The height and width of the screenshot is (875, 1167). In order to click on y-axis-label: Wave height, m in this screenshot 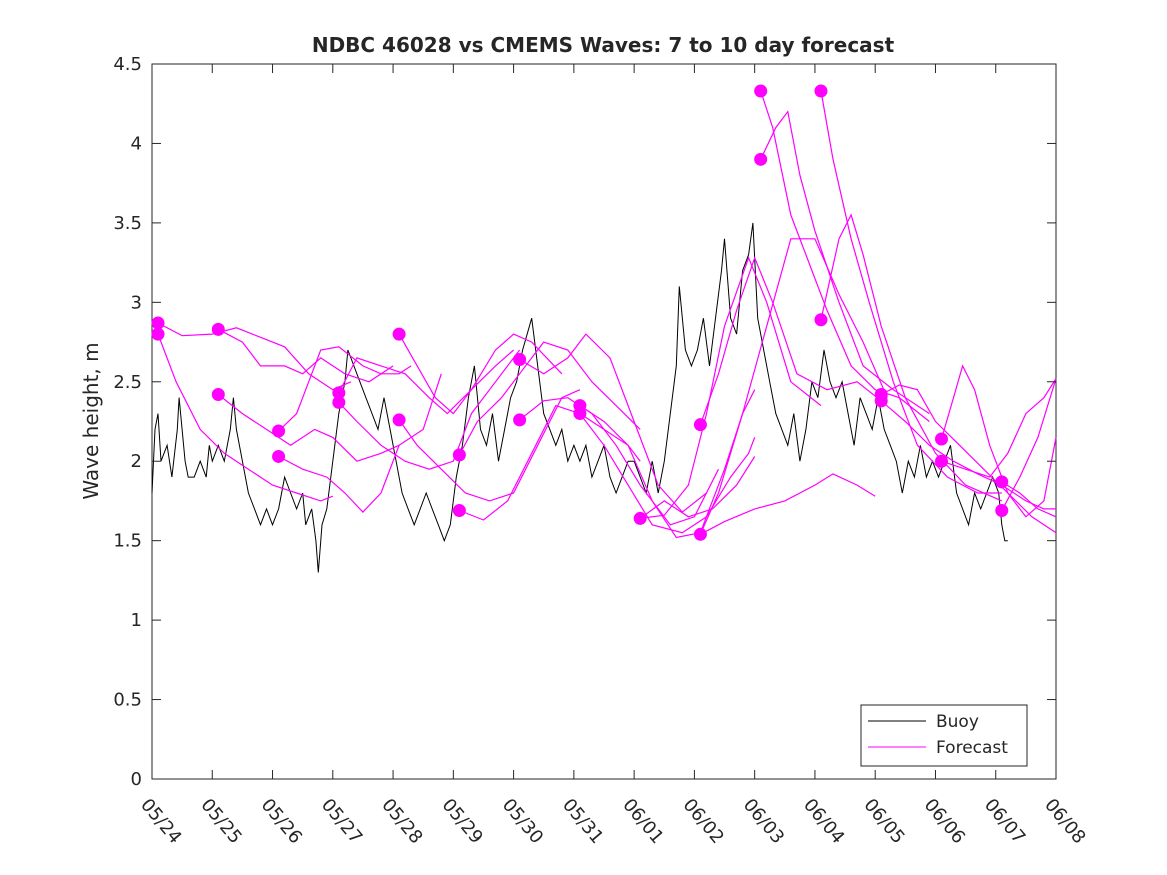, I will do `click(91, 420)`.